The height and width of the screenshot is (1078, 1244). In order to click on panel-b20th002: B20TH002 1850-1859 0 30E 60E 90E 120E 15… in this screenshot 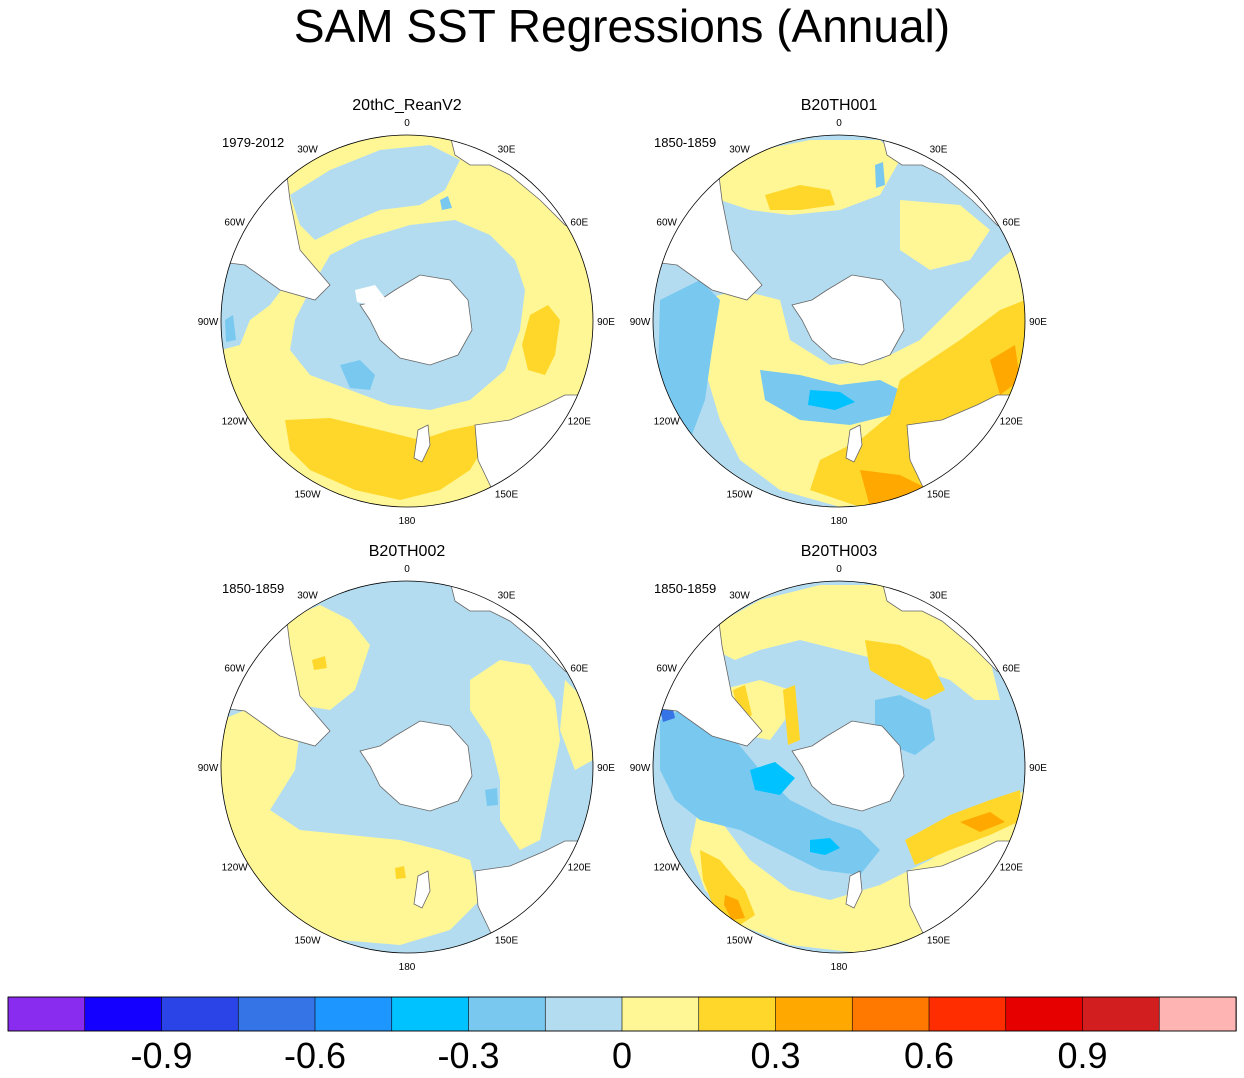, I will do `click(407, 758)`.